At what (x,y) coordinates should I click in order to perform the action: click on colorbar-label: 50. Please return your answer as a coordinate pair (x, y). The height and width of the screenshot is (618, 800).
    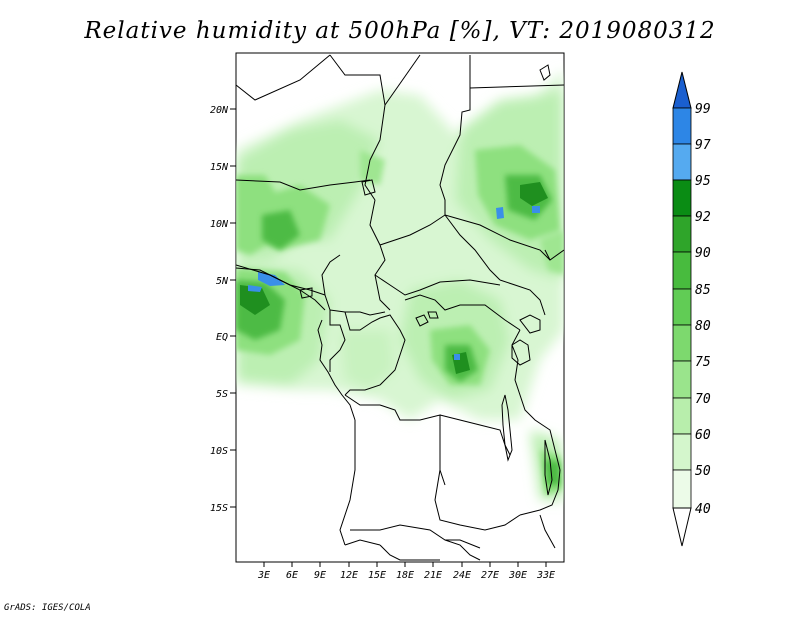
    Looking at the image, I should click on (703, 471).